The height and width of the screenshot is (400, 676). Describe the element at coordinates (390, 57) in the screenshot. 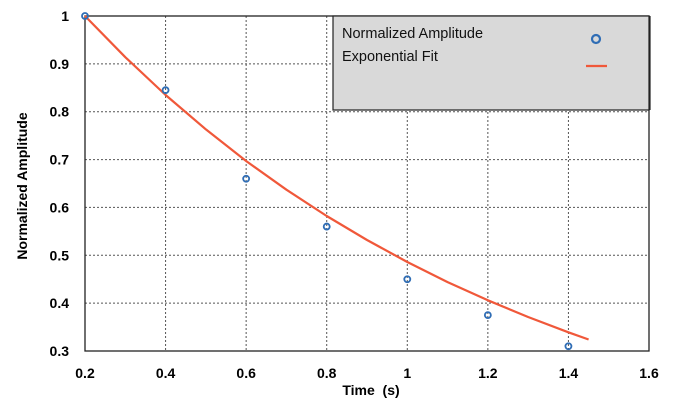

I see `legend-label-exponential-fit: Exponential Fit` at that location.